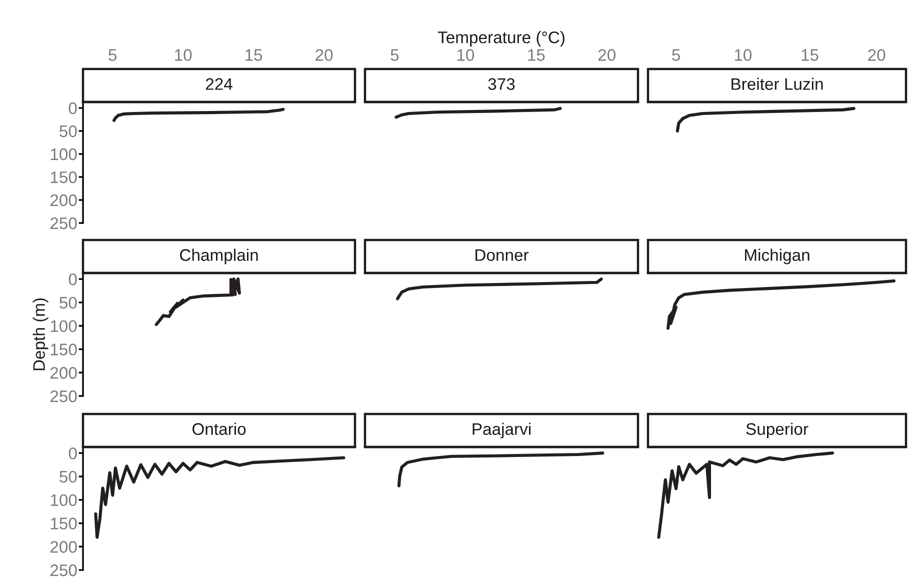  Describe the element at coordinates (40, 334) in the screenshot. I see `y-axis-title: Depth (m)` at that location.